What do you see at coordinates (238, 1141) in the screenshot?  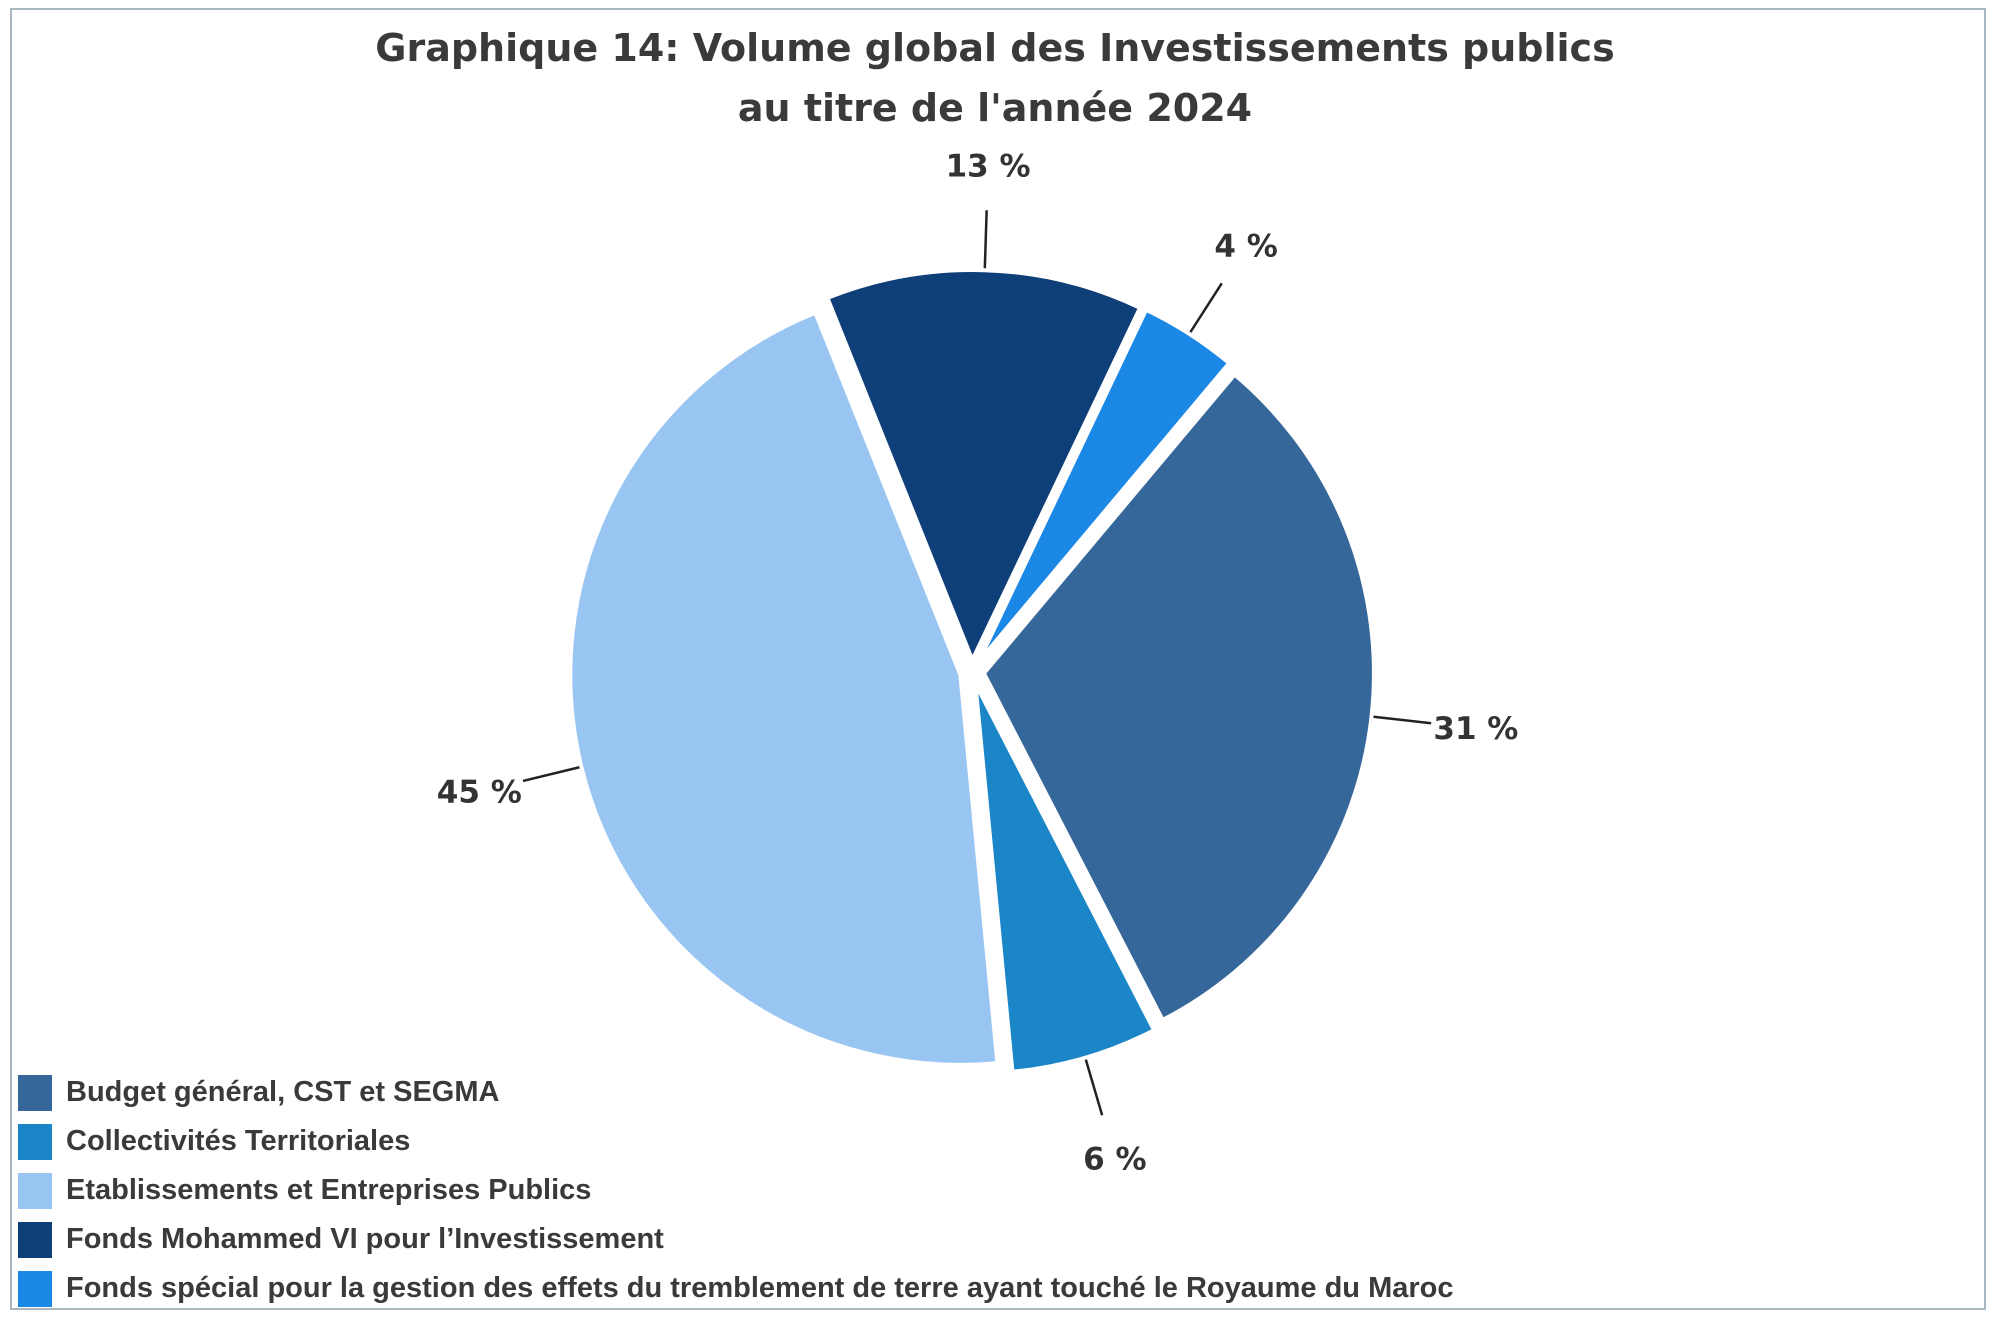 I see `legend-label: Collectivités Territoriales` at bounding box center [238, 1141].